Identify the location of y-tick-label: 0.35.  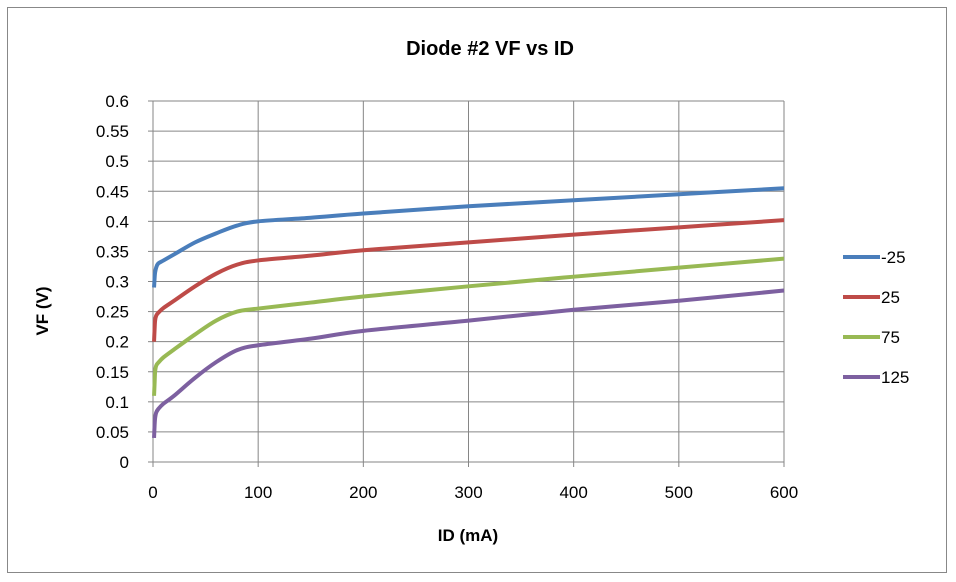
(112, 251).